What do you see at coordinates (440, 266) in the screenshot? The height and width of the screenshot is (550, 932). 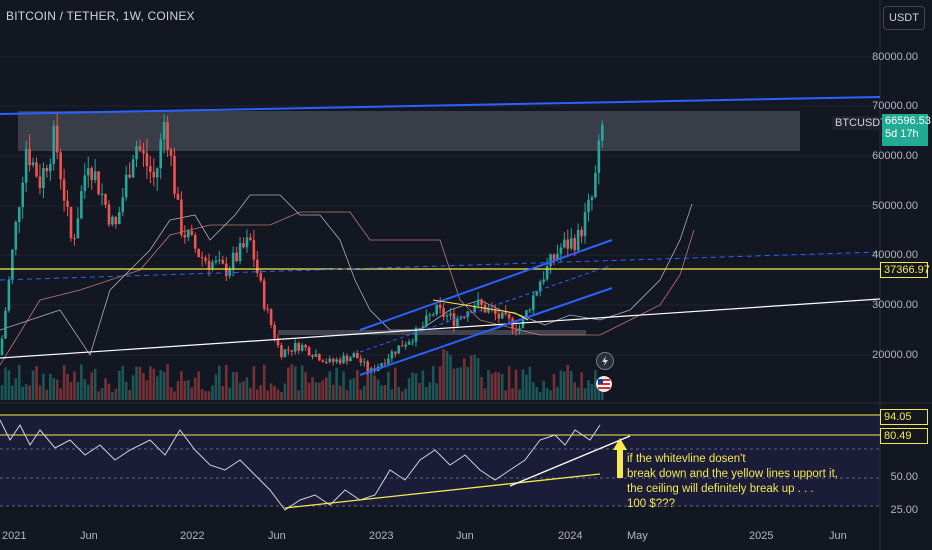 I see `blue-dashed-line` at bounding box center [440, 266].